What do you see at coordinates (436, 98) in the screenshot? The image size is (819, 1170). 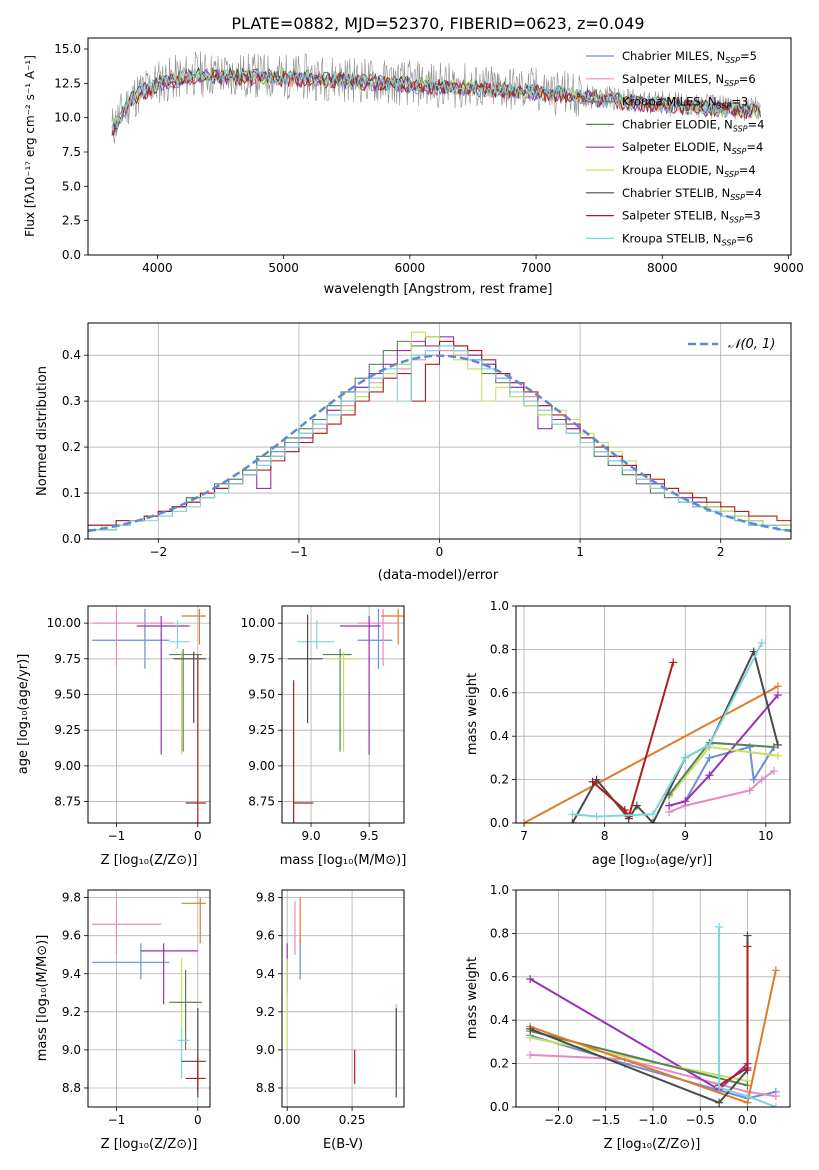 I see `model-spectrum` at bounding box center [436, 98].